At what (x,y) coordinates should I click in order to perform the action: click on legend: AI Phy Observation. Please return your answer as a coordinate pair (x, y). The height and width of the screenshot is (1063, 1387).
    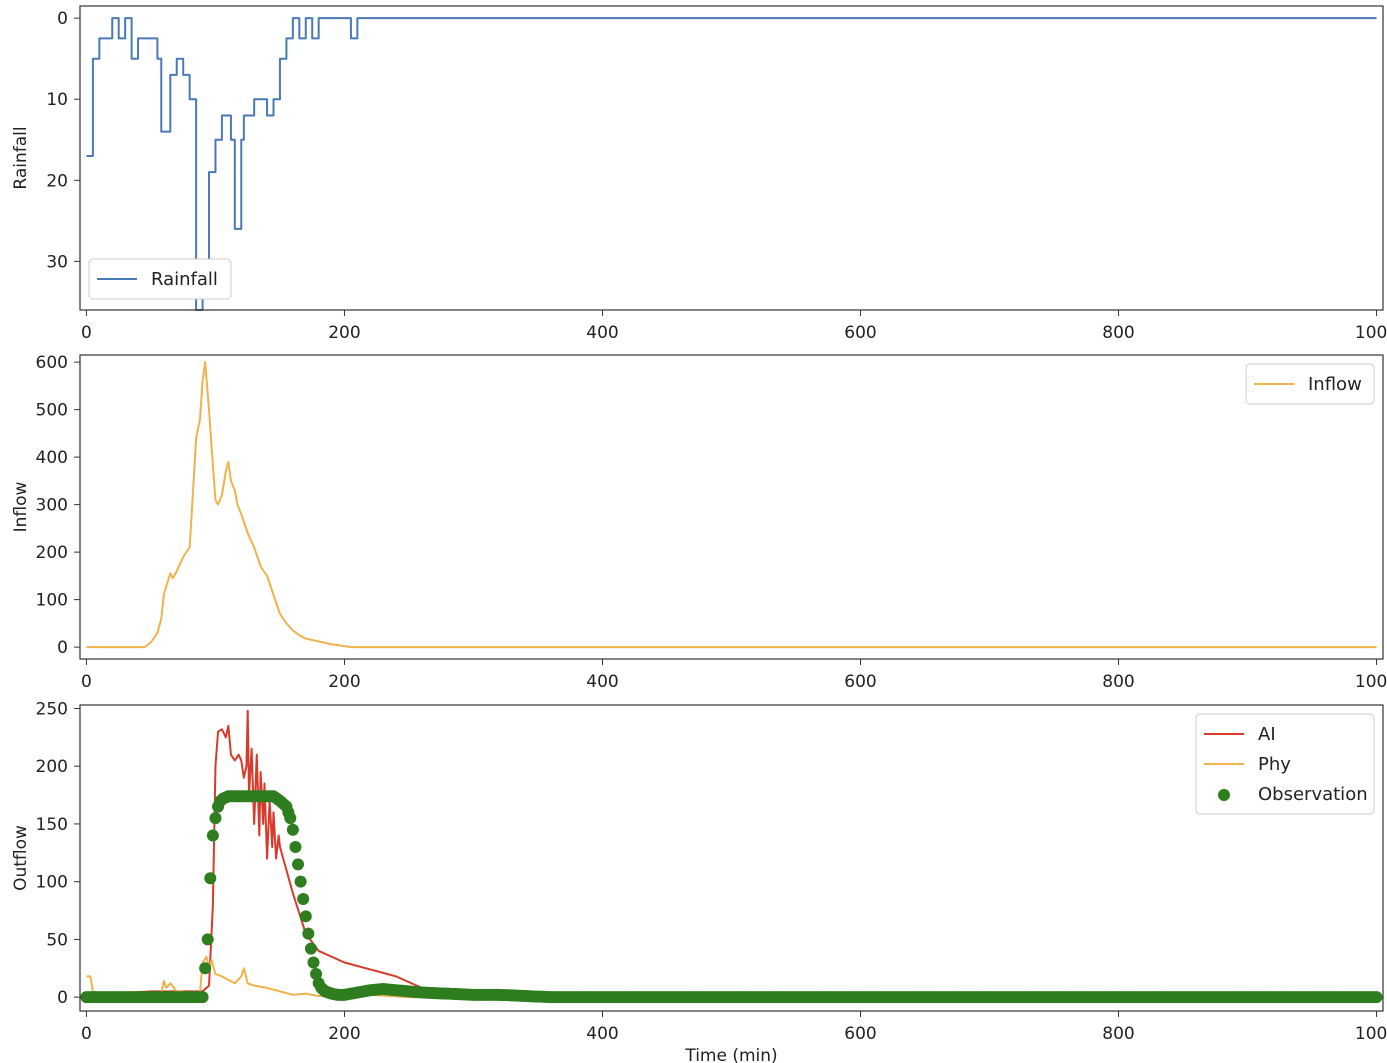
    Looking at the image, I should click on (1285, 764).